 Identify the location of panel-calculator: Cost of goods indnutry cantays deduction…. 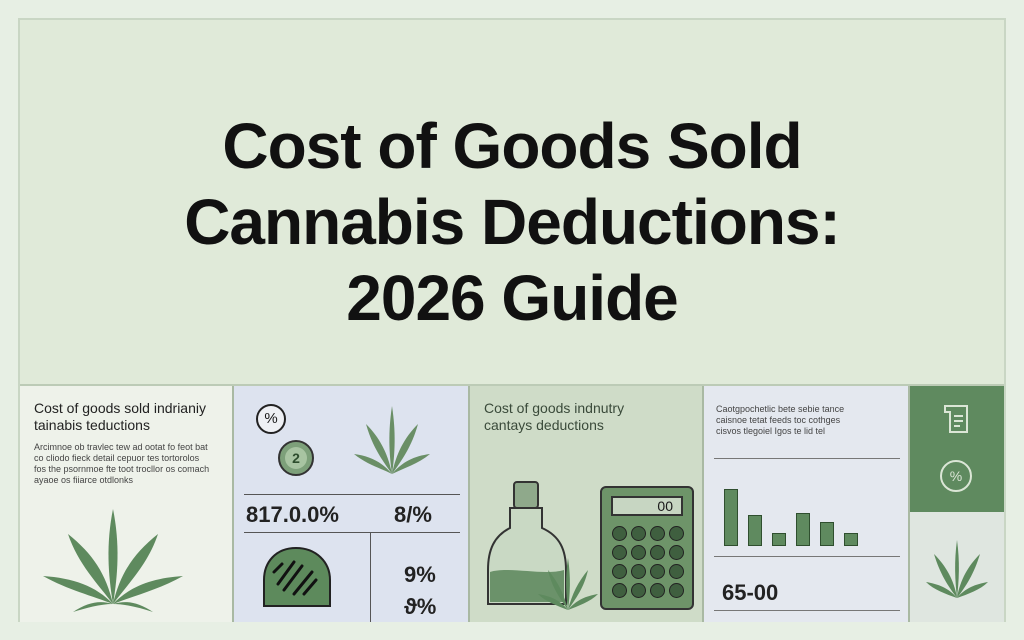
(587, 504).